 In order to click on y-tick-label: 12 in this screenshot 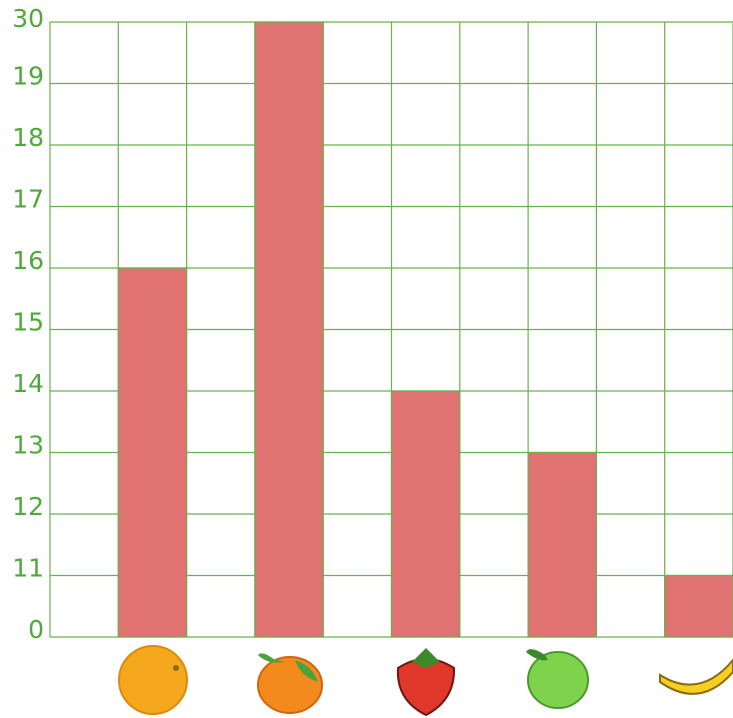, I will do `click(28, 506)`.